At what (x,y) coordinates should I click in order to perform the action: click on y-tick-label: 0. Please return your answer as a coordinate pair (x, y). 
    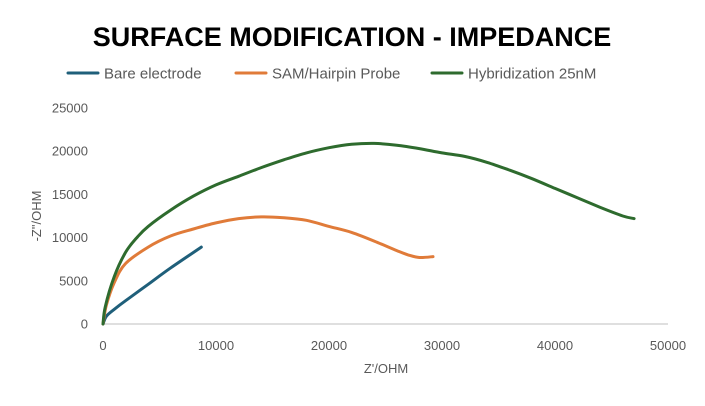
    Looking at the image, I should click on (84, 324).